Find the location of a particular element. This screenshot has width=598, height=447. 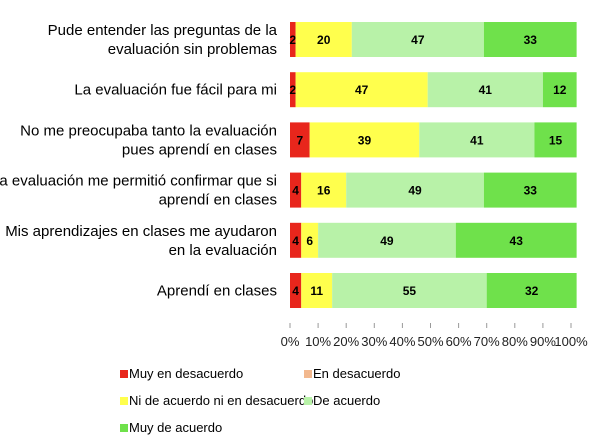

bar-value-label: 16 is located at coordinates (324, 191).